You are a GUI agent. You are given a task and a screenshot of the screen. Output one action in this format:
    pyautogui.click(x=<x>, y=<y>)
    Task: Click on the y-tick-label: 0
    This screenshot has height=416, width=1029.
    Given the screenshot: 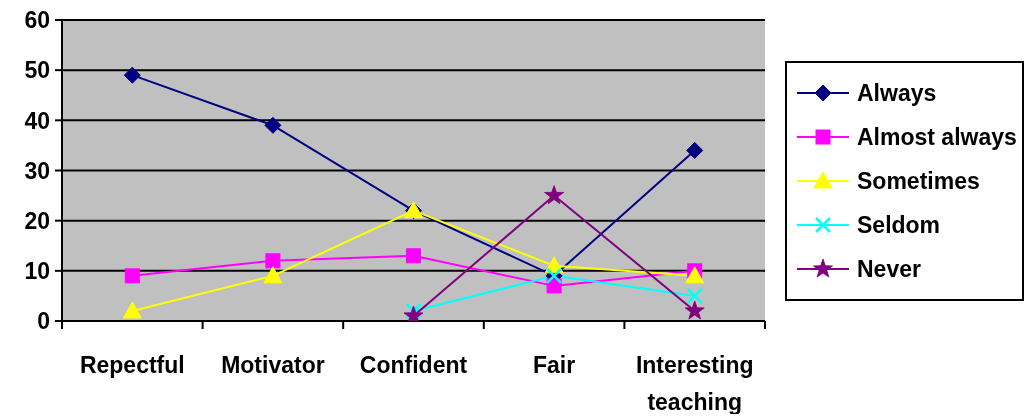 What is the action you would take?
    pyautogui.click(x=43, y=321)
    